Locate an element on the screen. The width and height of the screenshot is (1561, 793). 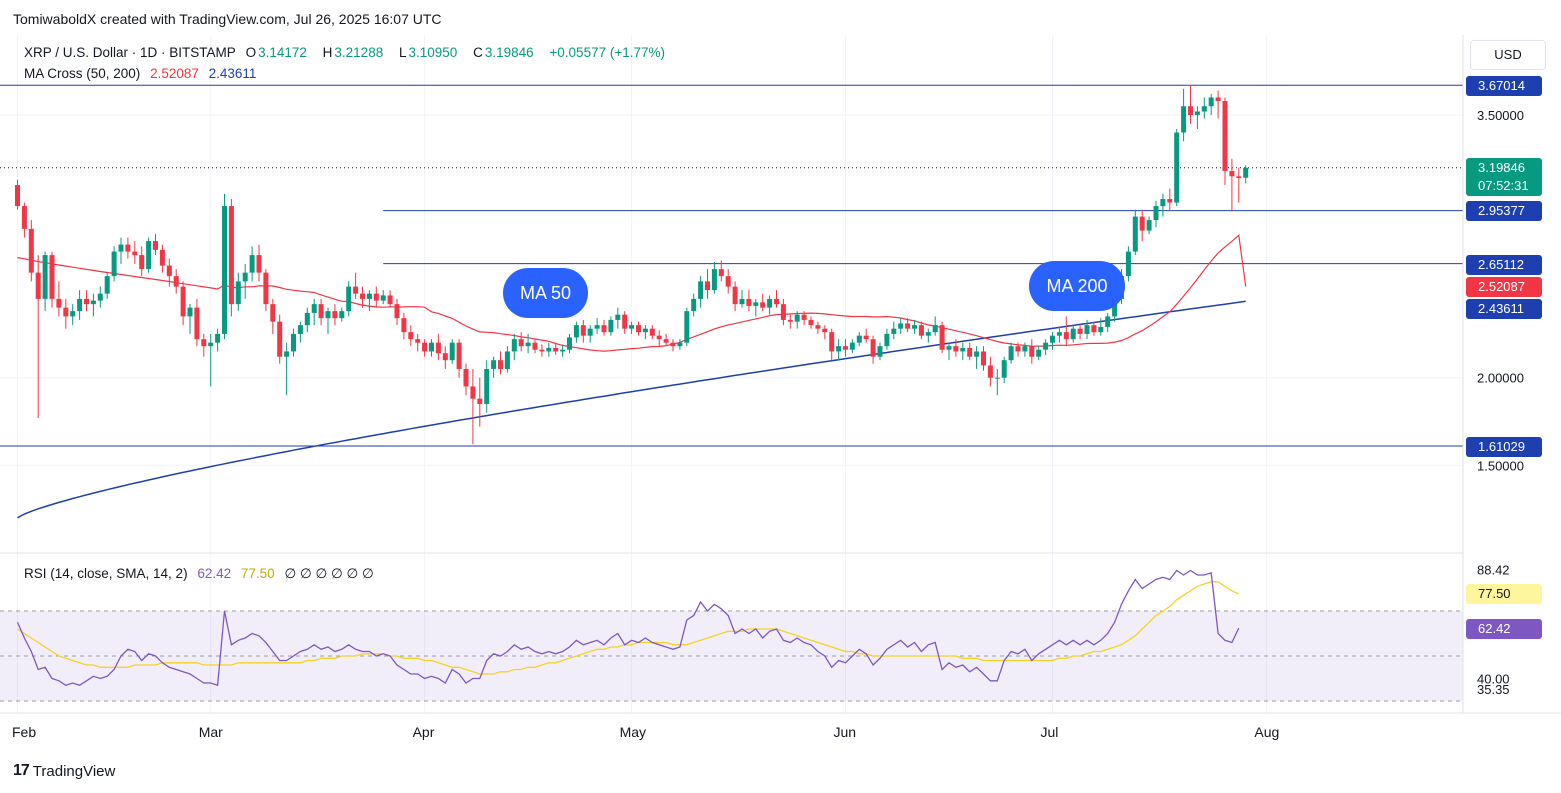
tradingview-logo: 17 TradingView is located at coordinates (64, 771).